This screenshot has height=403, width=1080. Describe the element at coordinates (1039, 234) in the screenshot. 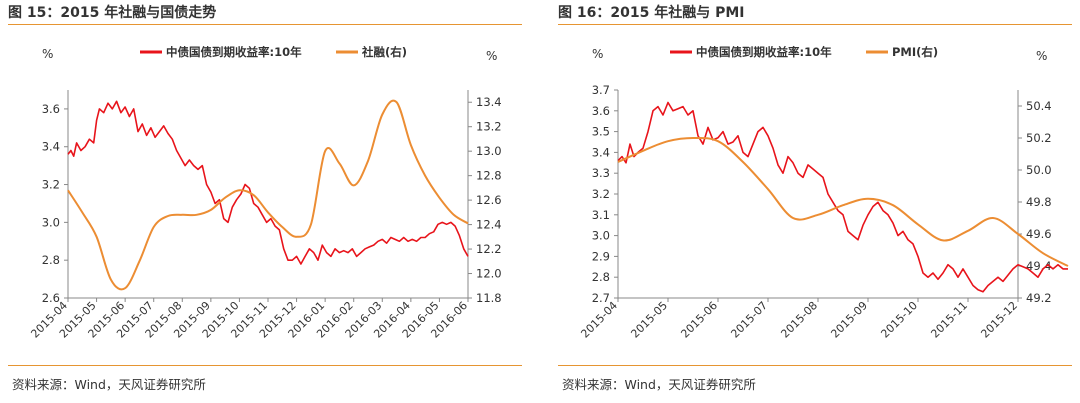

I see `y-right-tick-label: 49.6` at that location.